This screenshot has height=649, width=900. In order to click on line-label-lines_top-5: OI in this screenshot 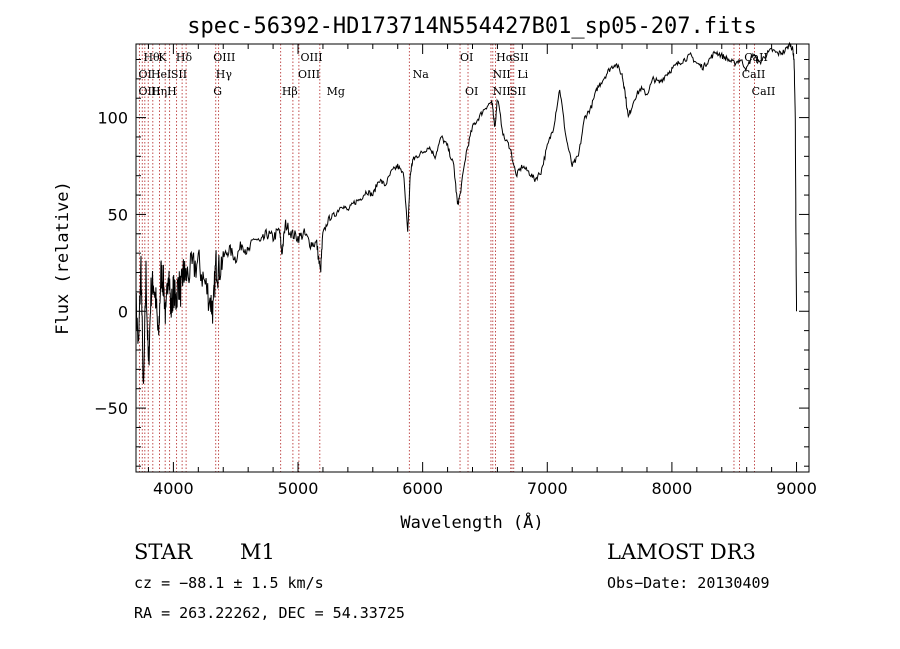, I will do `click(466, 57)`.